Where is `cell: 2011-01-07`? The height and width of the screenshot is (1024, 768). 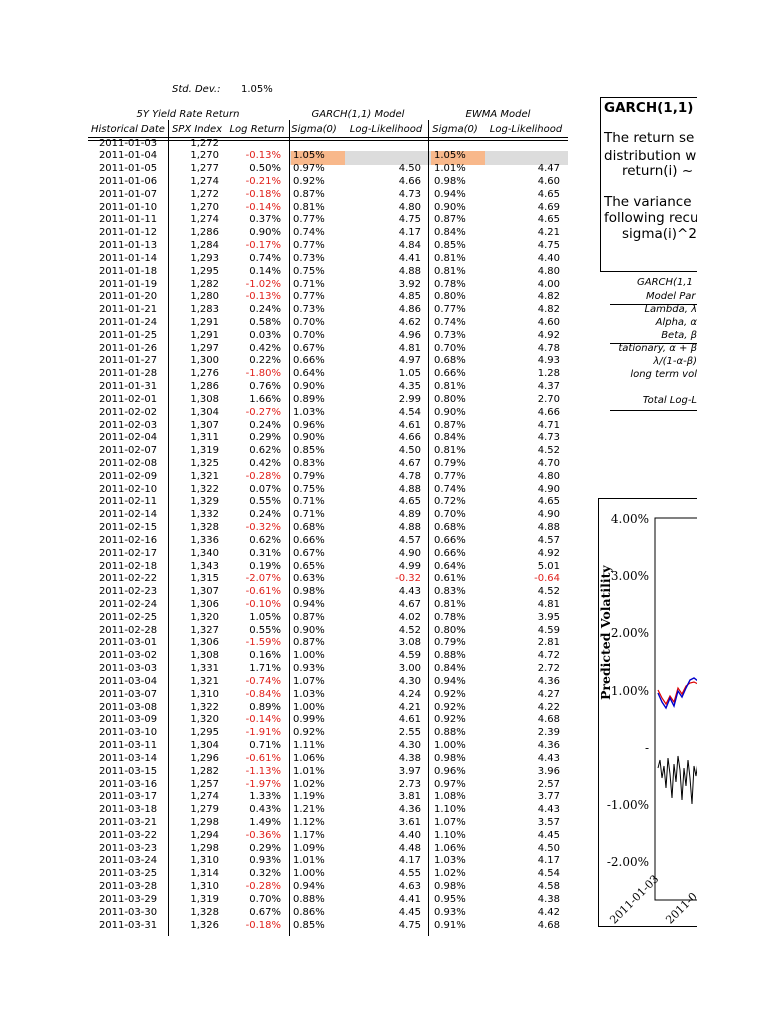
cell: 2011-01-07 is located at coordinates (128, 194).